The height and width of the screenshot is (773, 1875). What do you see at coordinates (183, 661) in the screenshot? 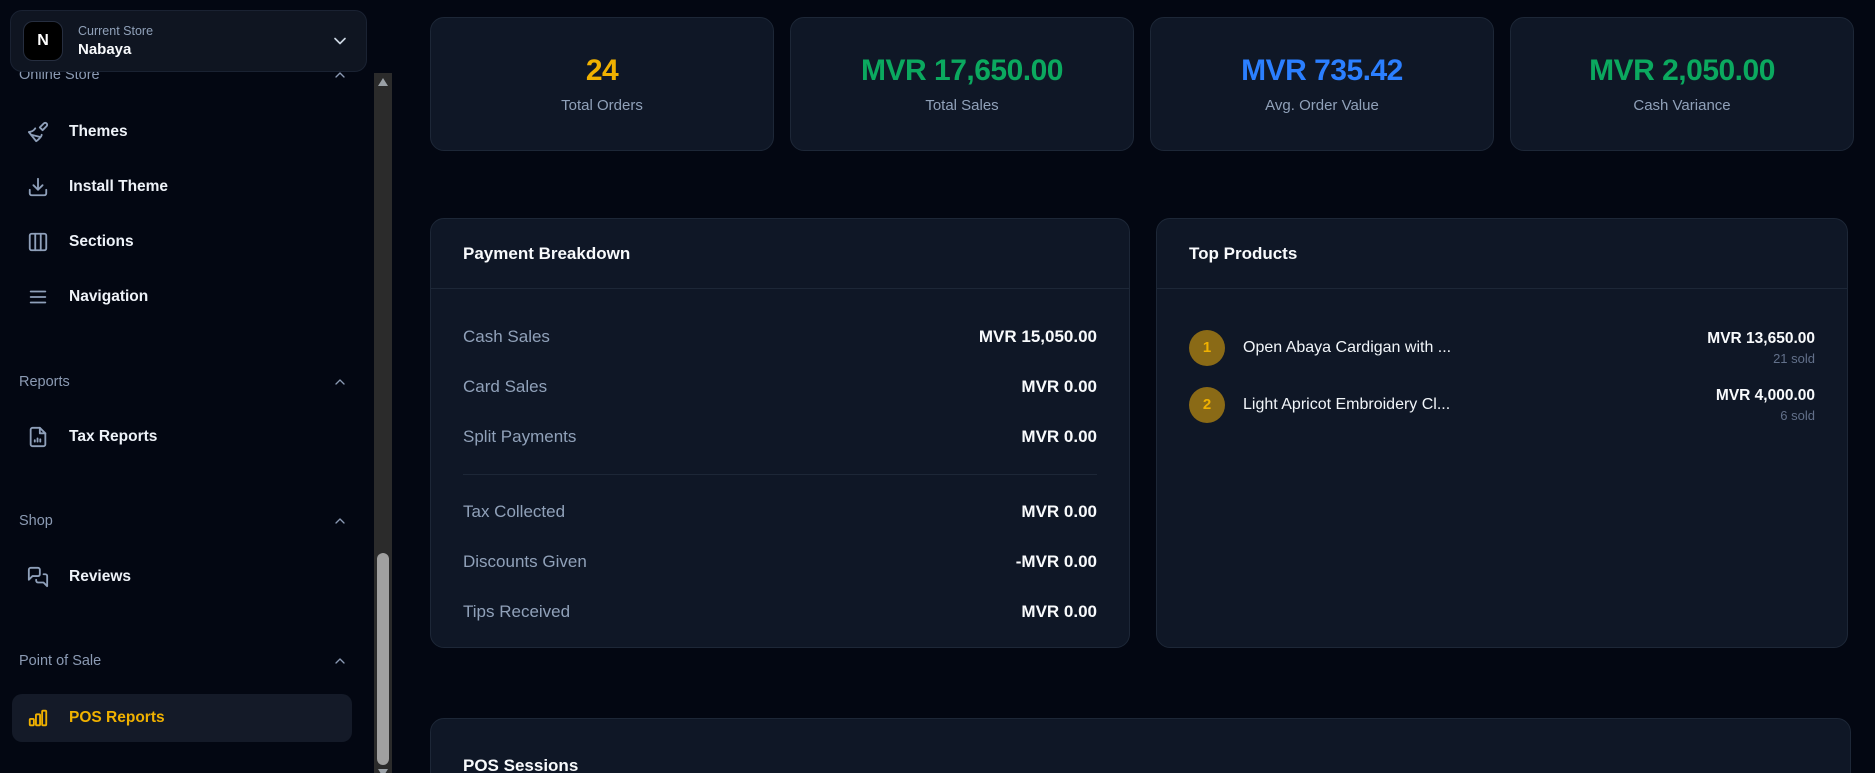
I see `sidebar-section-point-of-sale: Point of Sale` at bounding box center [183, 661].